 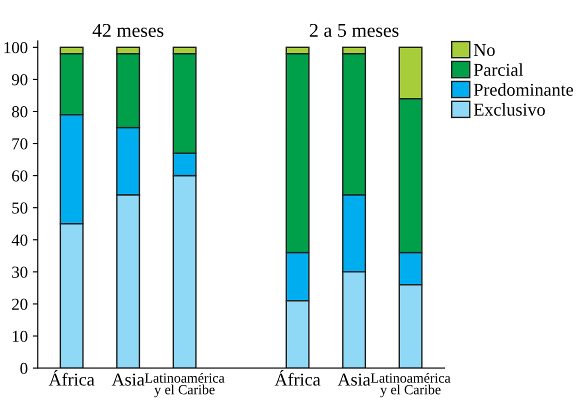 I want to click on text: 2 a 5 meses, so click(x=354, y=30).